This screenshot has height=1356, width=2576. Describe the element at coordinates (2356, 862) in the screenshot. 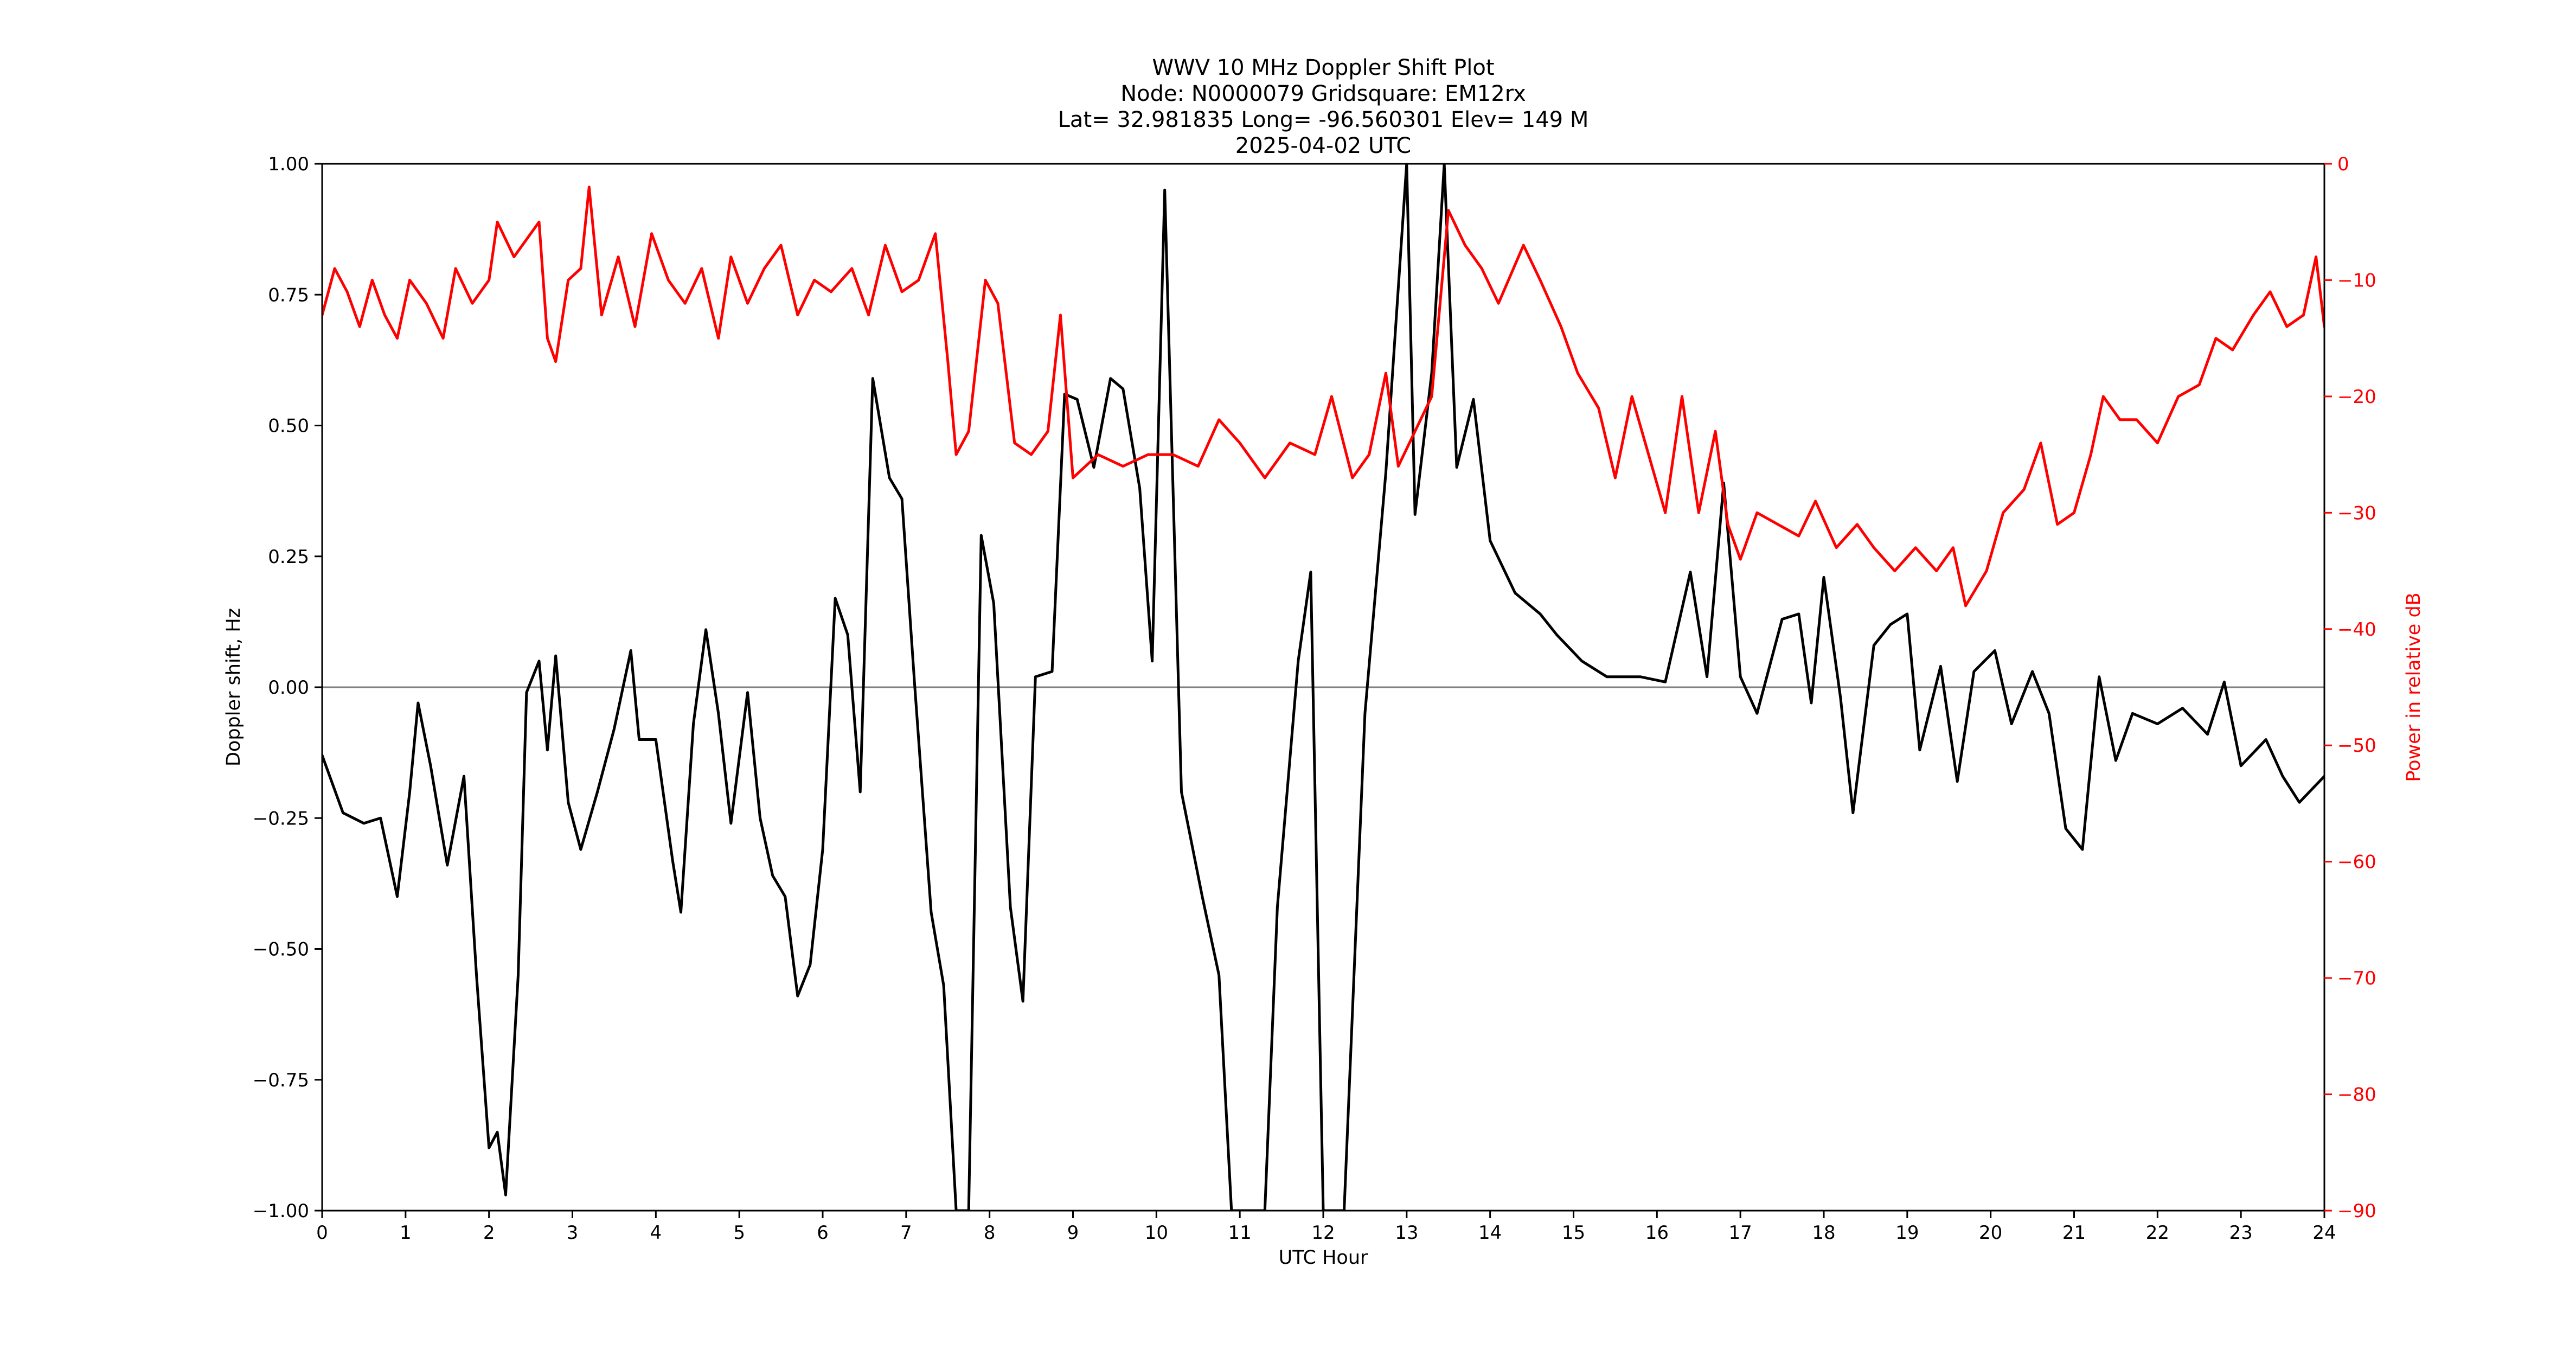

I see `right-y-tick-label: −60` at that location.